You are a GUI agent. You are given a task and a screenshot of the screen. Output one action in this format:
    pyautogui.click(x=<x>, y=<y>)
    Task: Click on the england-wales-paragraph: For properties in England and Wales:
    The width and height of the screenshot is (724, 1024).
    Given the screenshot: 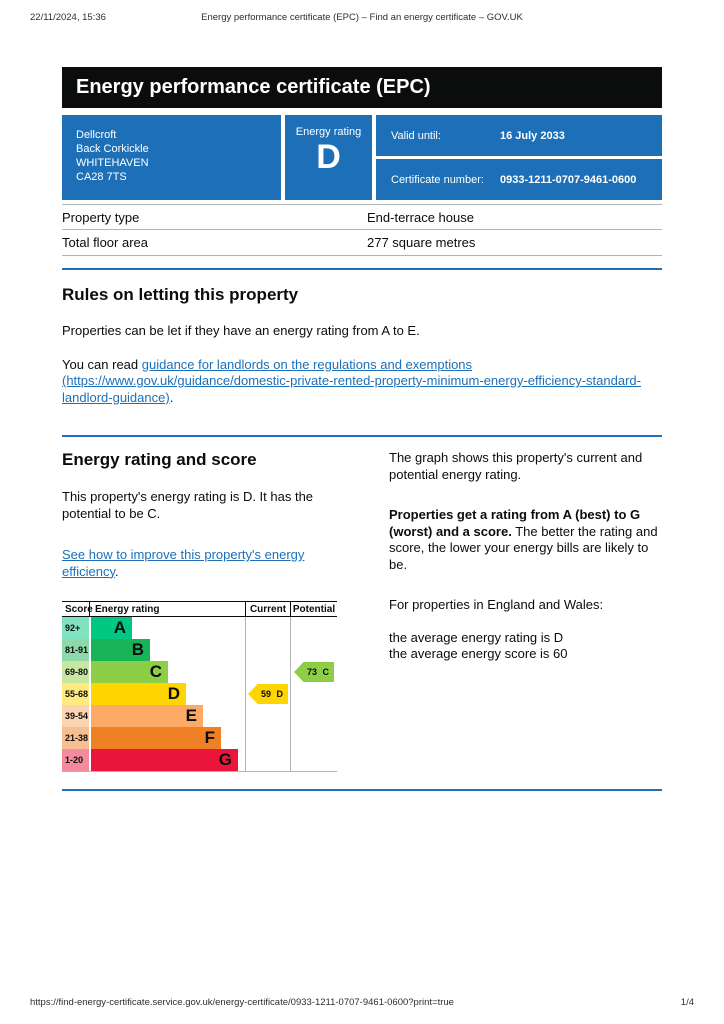 What is the action you would take?
    pyautogui.click(x=496, y=604)
    